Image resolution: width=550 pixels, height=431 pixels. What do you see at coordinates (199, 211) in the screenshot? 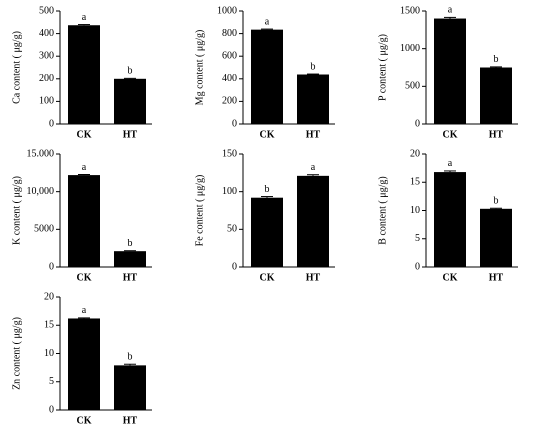
I see `y-axis-label: Fe content ( μg/g)` at bounding box center [199, 211].